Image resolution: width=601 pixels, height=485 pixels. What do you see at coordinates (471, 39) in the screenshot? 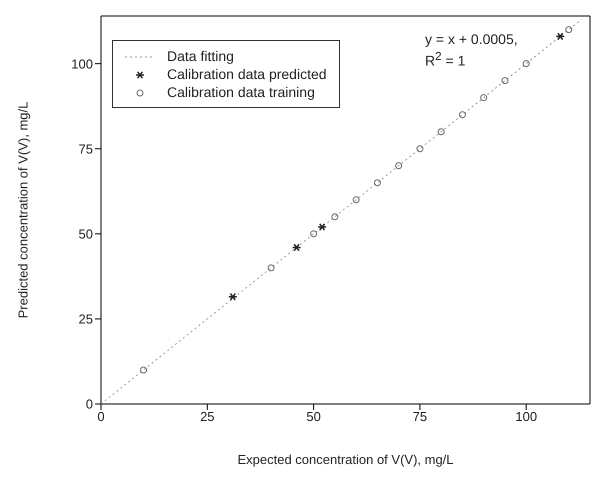
I see `annotation: y = x + 0.0005,` at bounding box center [471, 39].